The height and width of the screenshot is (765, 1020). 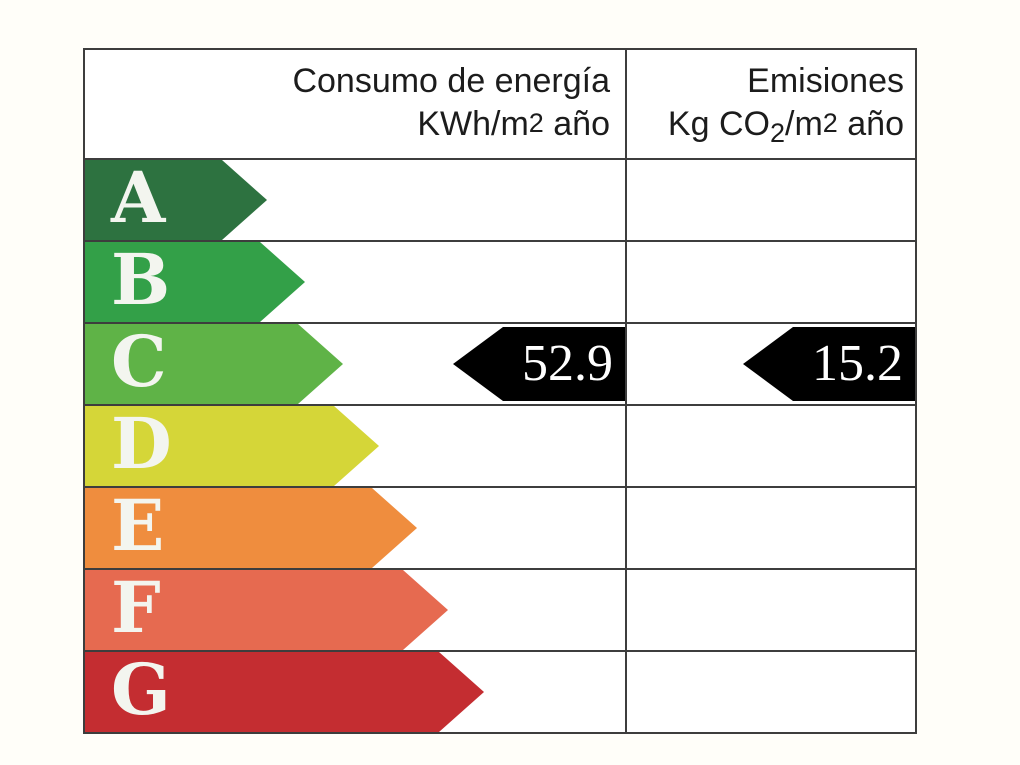 What do you see at coordinates (251, 528) in the screenshot?
I see `rating-arrow-e: E` at bounding box center [251, 528].